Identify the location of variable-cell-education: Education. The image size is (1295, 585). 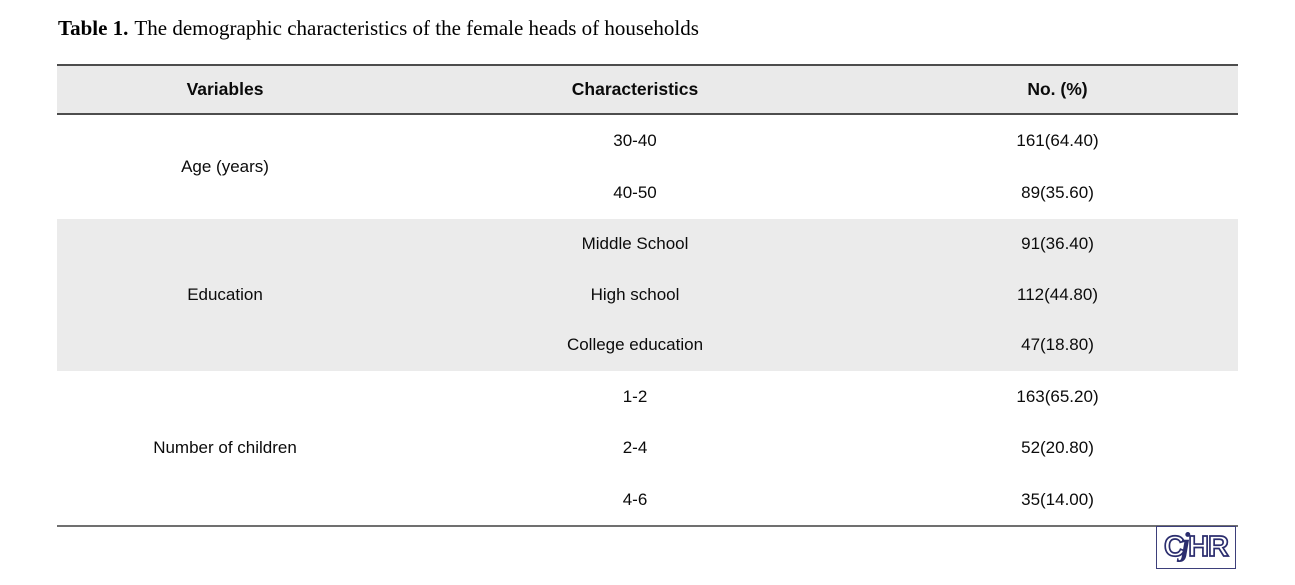
(225, 294).